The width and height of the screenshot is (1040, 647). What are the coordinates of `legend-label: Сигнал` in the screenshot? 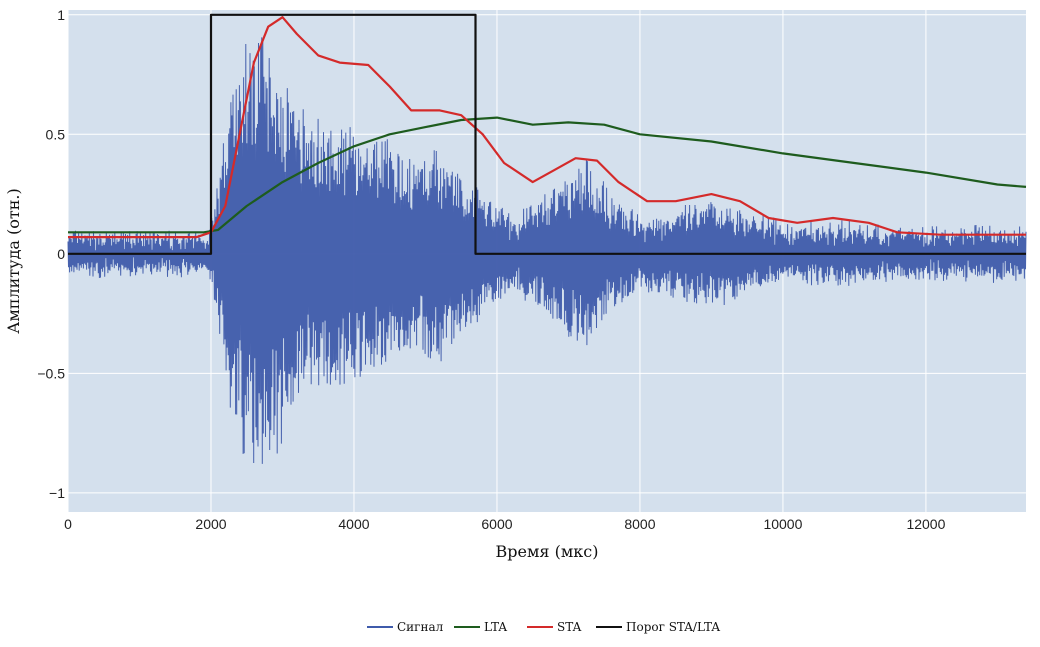 It's located at (420, 627).